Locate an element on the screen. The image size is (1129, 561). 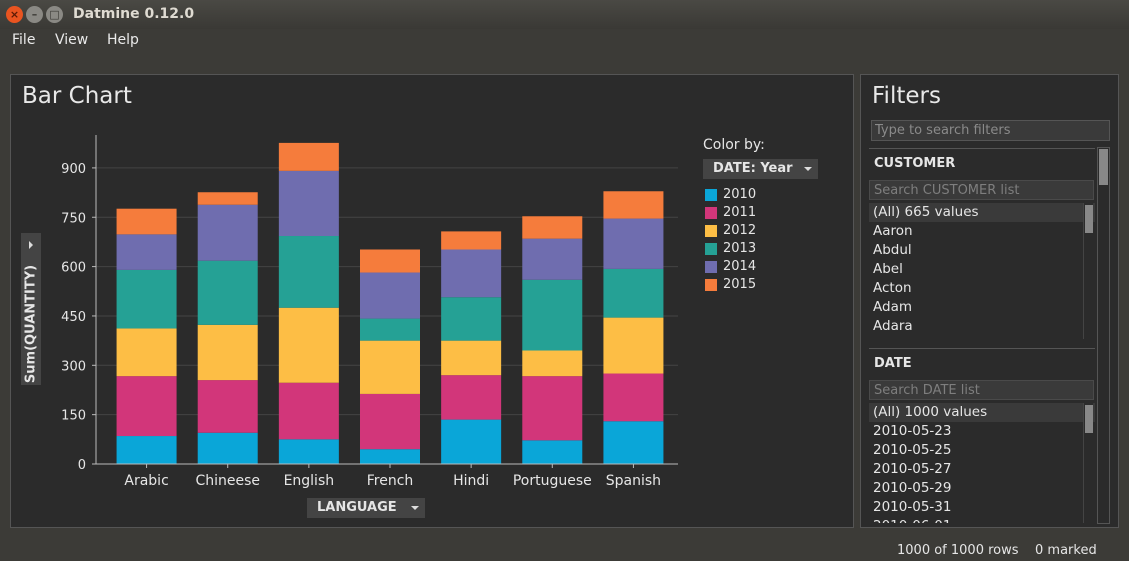
list-item: (All) 1000 values is located at coordinates (982, 412).